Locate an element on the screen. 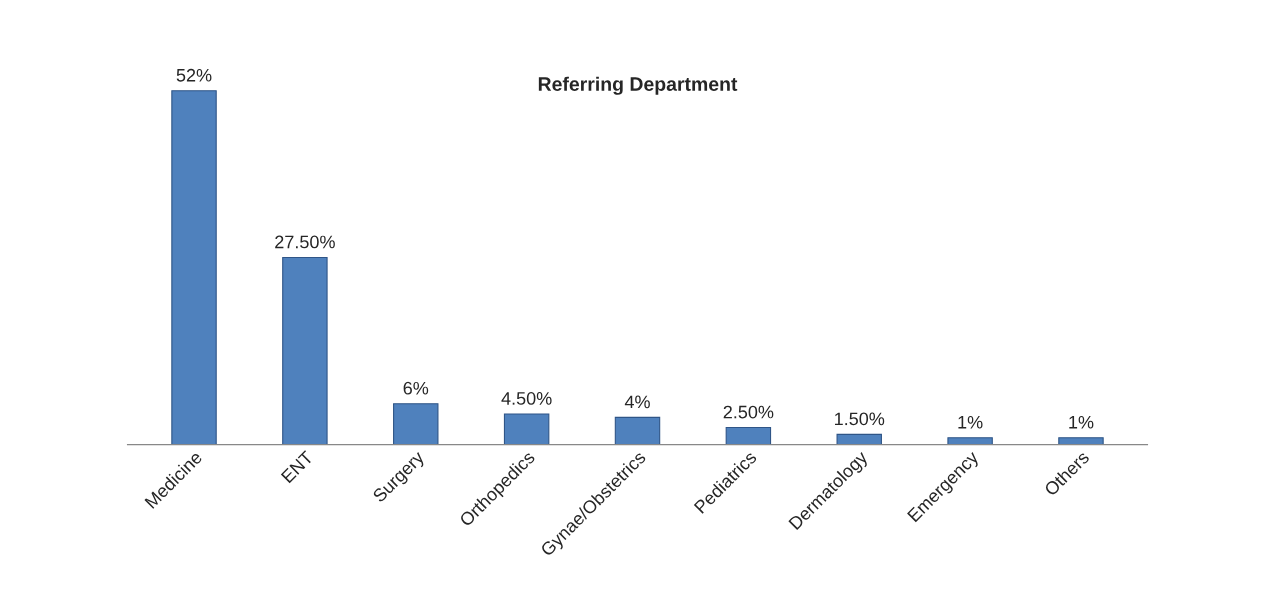 The image size is (1275, 609). data-label: 4% is located at coordinates (637, 402).